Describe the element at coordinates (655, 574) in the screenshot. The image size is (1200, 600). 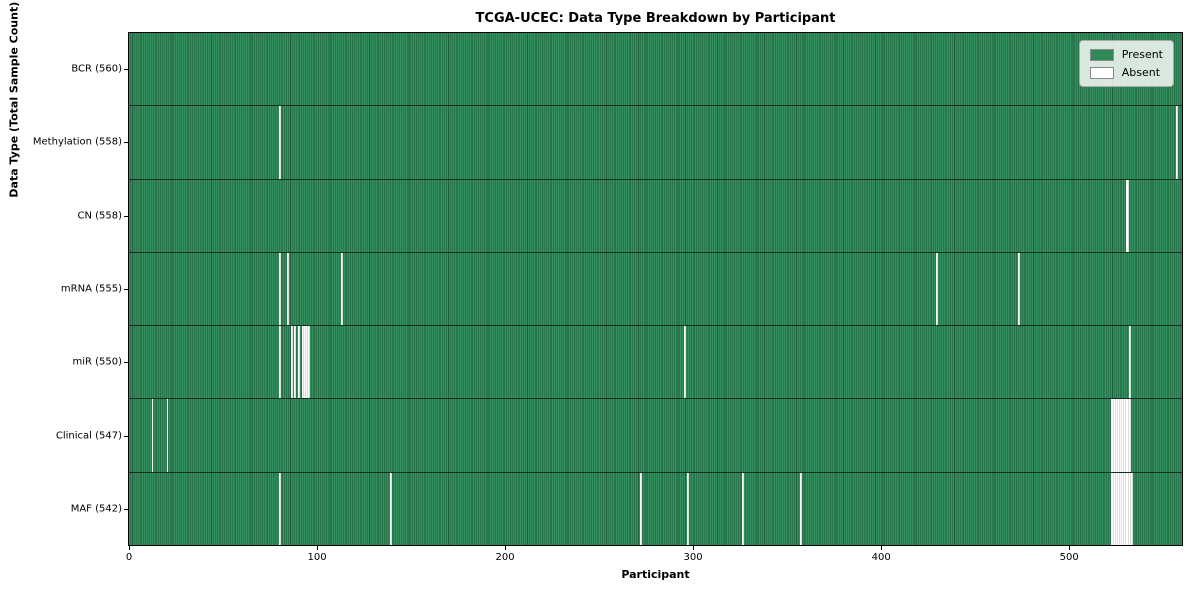
I see `x-axis-label: Participant` at that location.